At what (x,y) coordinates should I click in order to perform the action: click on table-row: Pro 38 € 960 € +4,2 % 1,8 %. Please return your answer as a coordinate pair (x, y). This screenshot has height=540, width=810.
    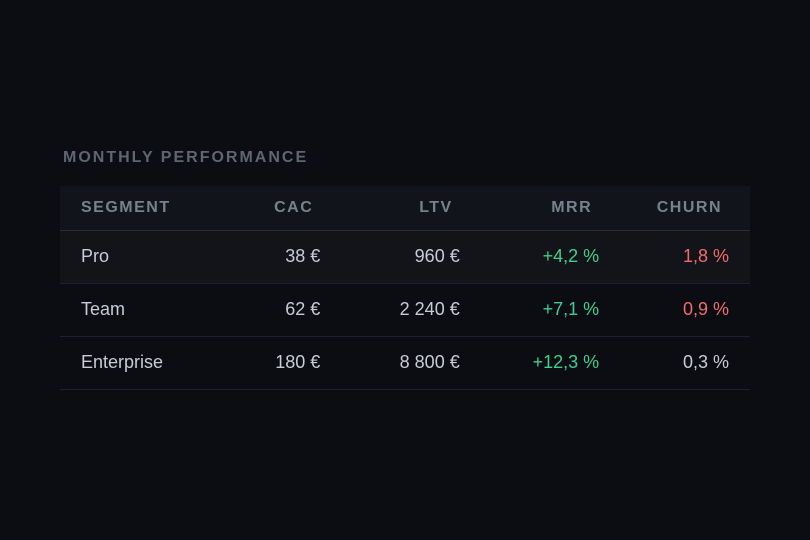
    Looking at the image, I should click on (405, 257).